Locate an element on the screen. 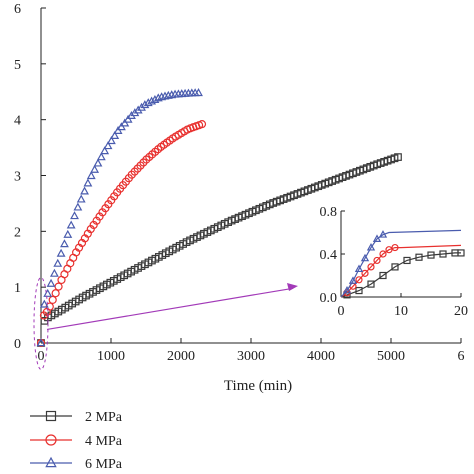 The image size is (474, 474). y-tick-label: 0 is located at coordinates (17, 344).